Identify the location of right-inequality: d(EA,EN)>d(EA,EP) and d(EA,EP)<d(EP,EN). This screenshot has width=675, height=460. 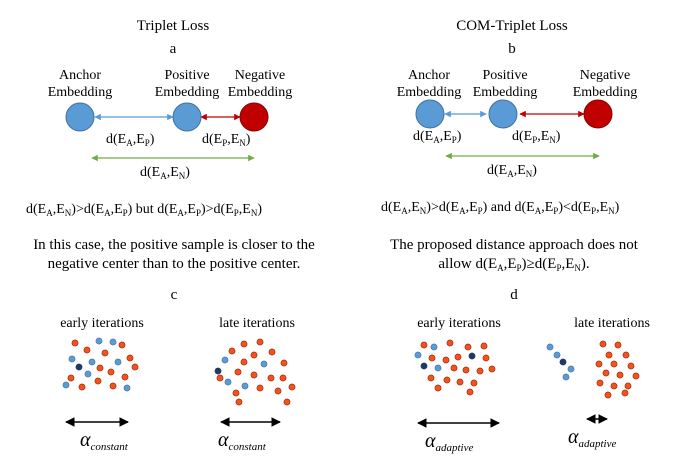
(500, 208).